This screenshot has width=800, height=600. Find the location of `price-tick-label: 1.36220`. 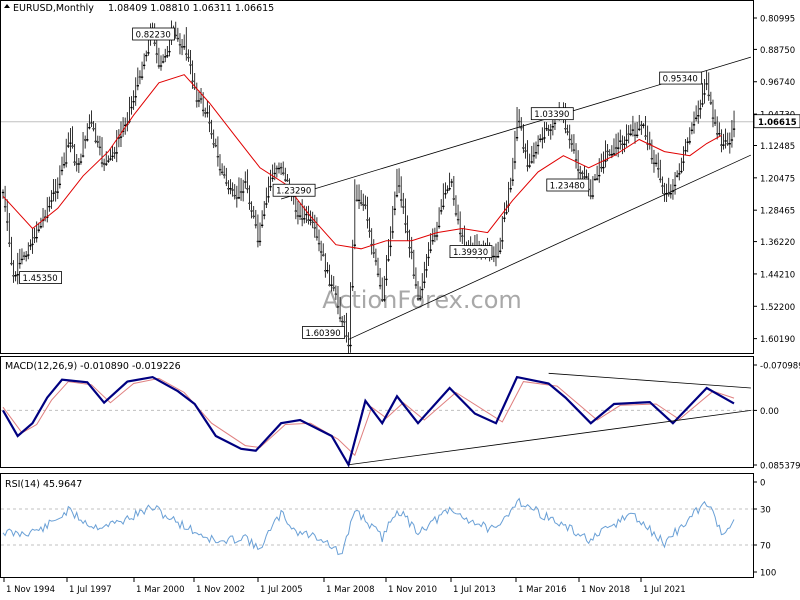

price-tick-label: 1.36220 is located at coordinates (777, 243).